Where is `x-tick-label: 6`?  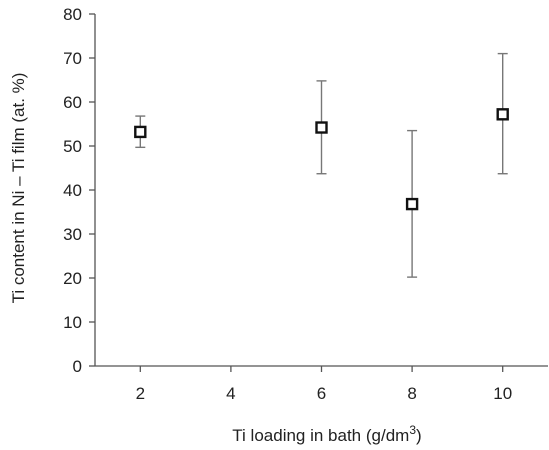
x-tick-label: 6 is located at coordinates (321, 393).